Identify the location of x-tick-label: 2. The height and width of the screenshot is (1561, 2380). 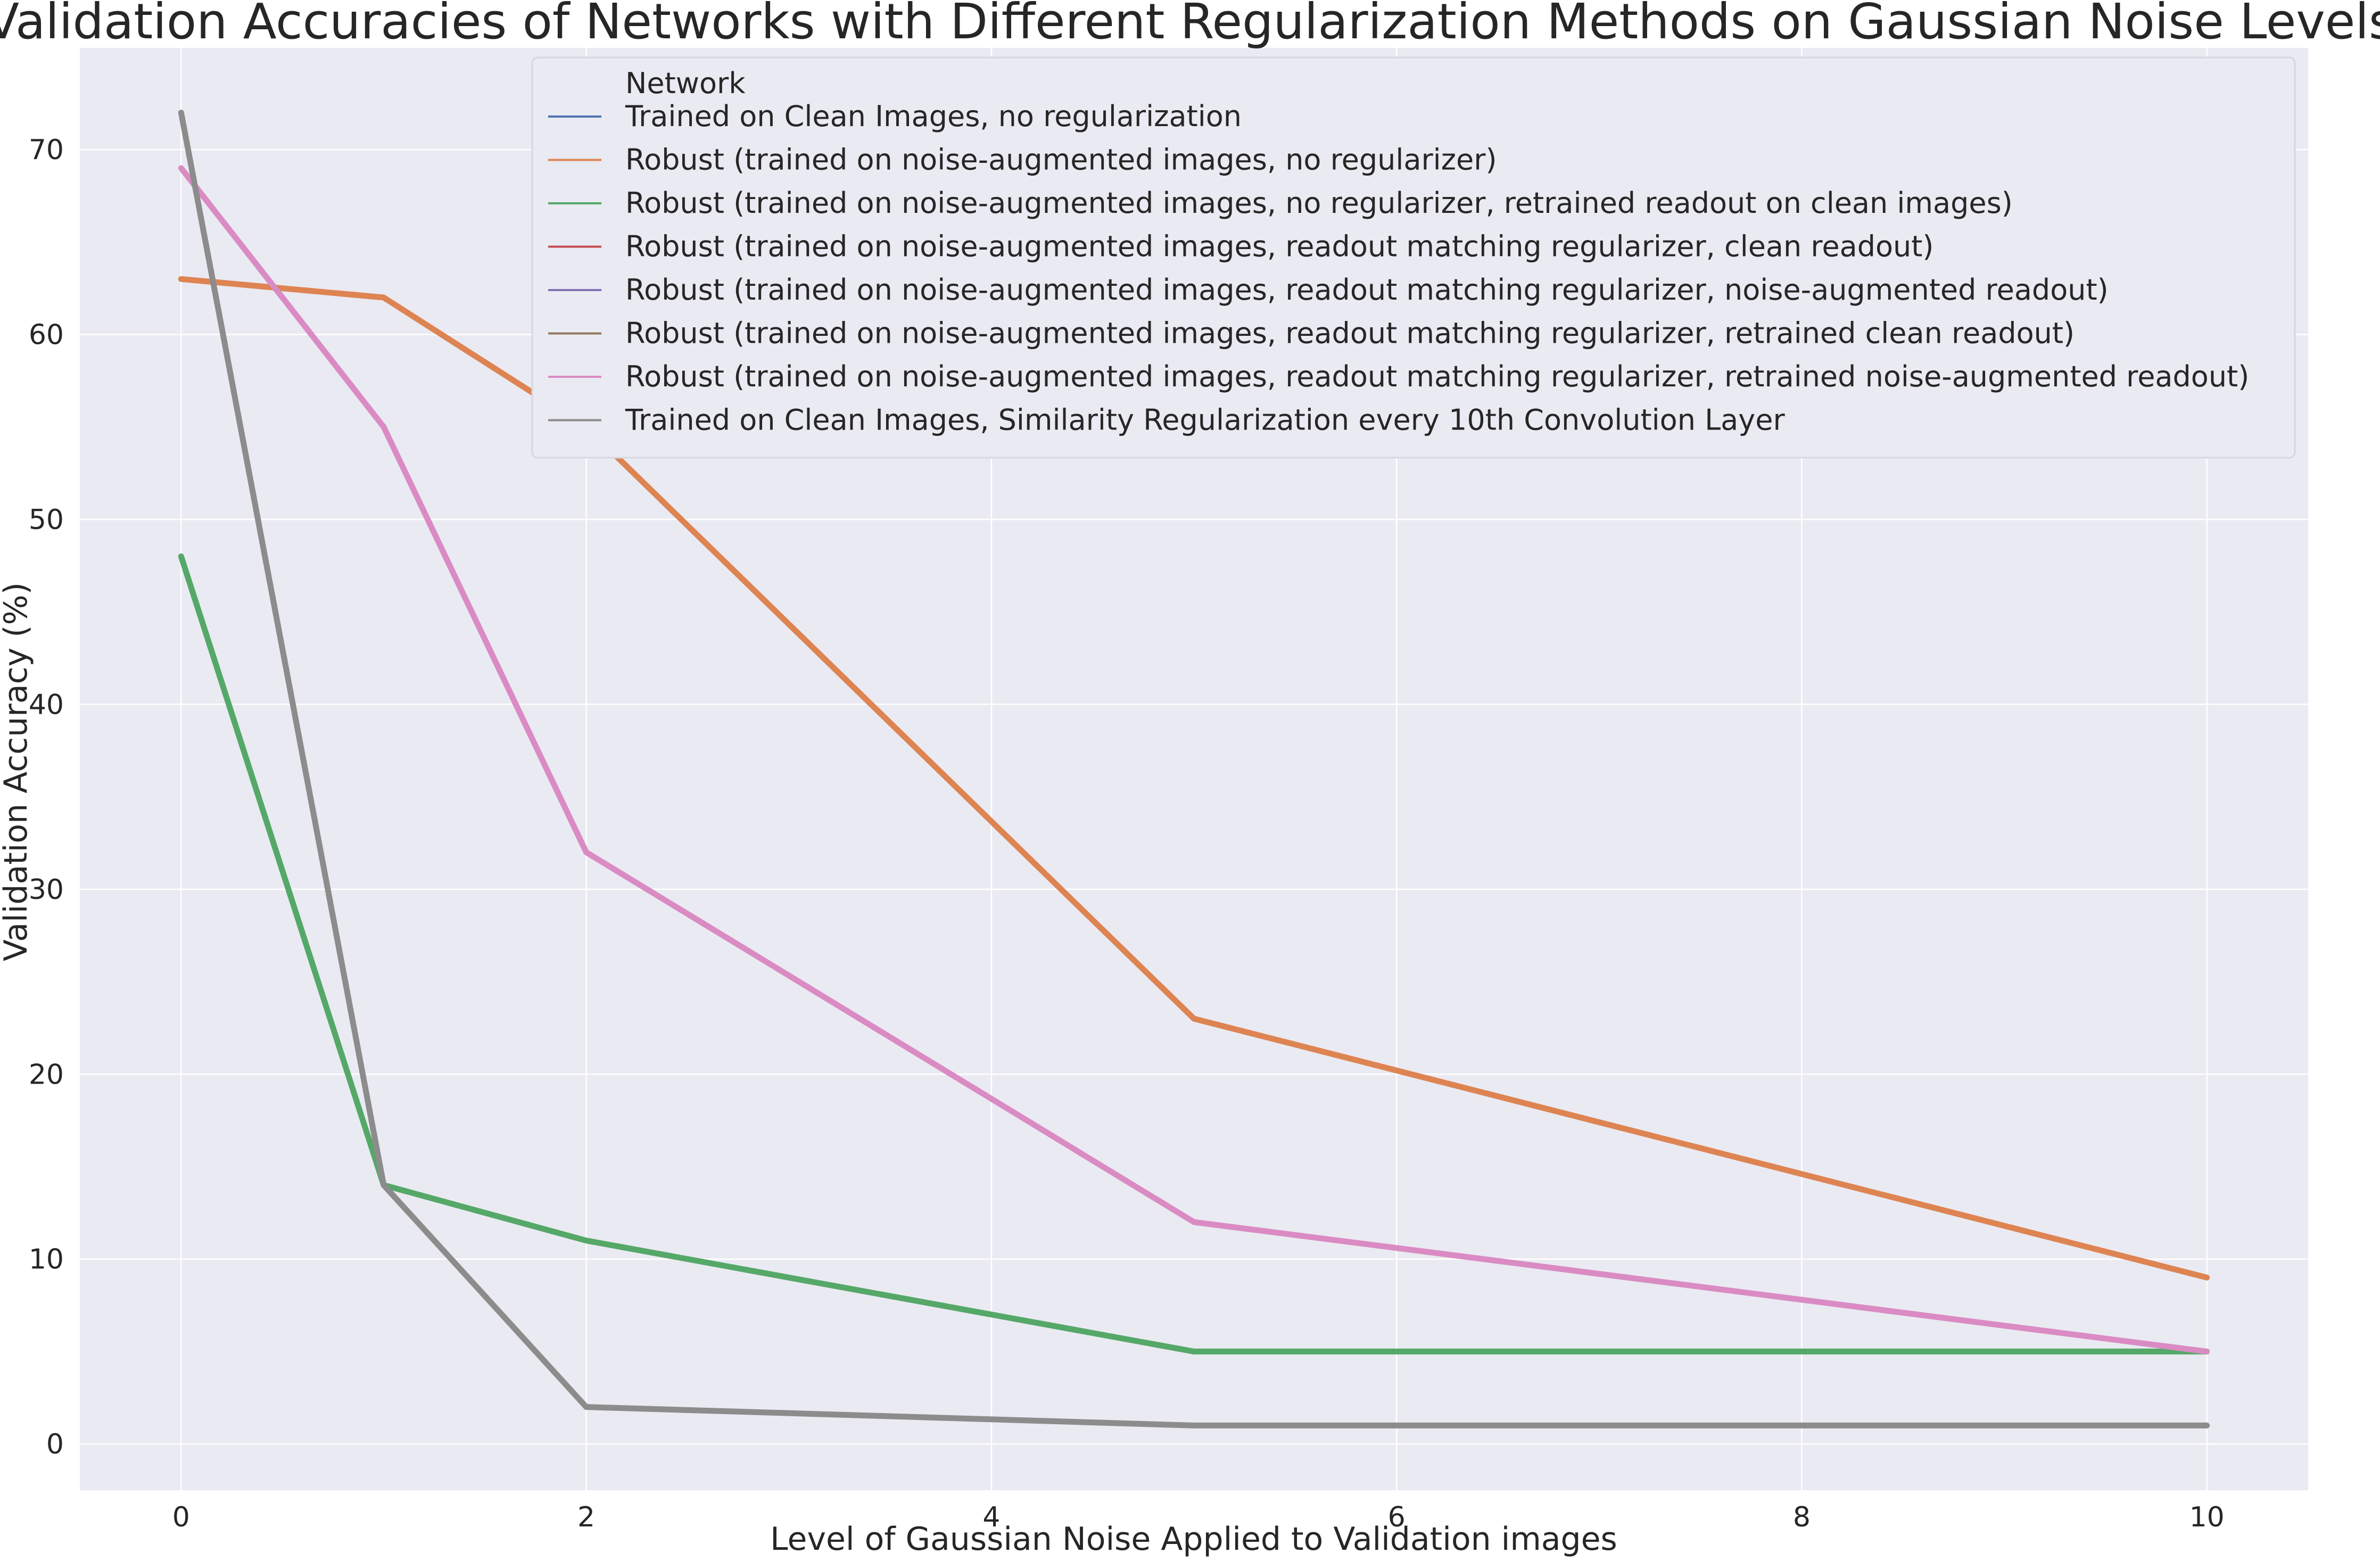
(586, 1517).